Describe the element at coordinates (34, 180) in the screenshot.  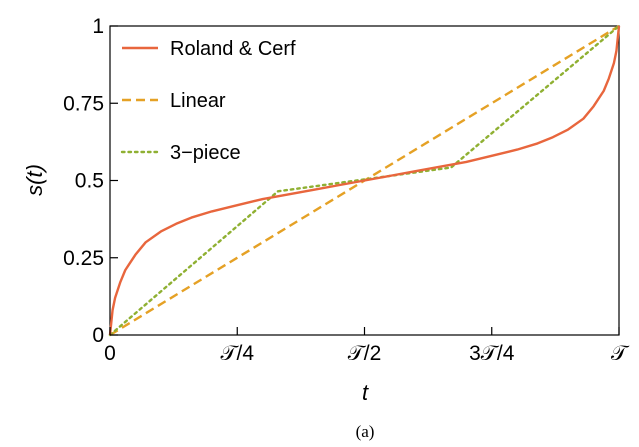
I see `y-axis-label: s(t)` at that location.